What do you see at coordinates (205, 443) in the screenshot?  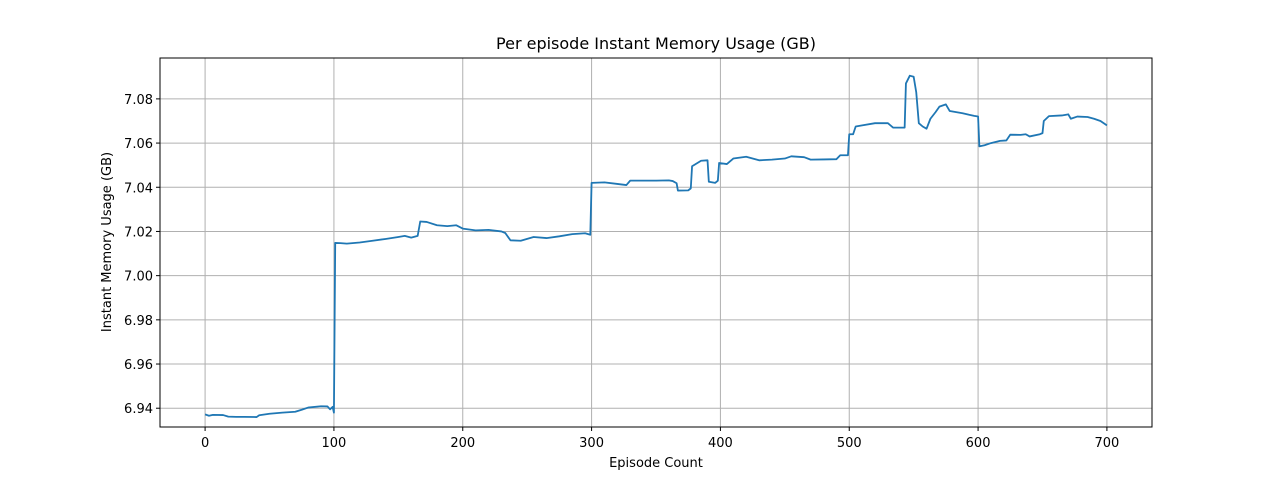 I see `x-tick-label: 0` at bounding box center [205, 443].